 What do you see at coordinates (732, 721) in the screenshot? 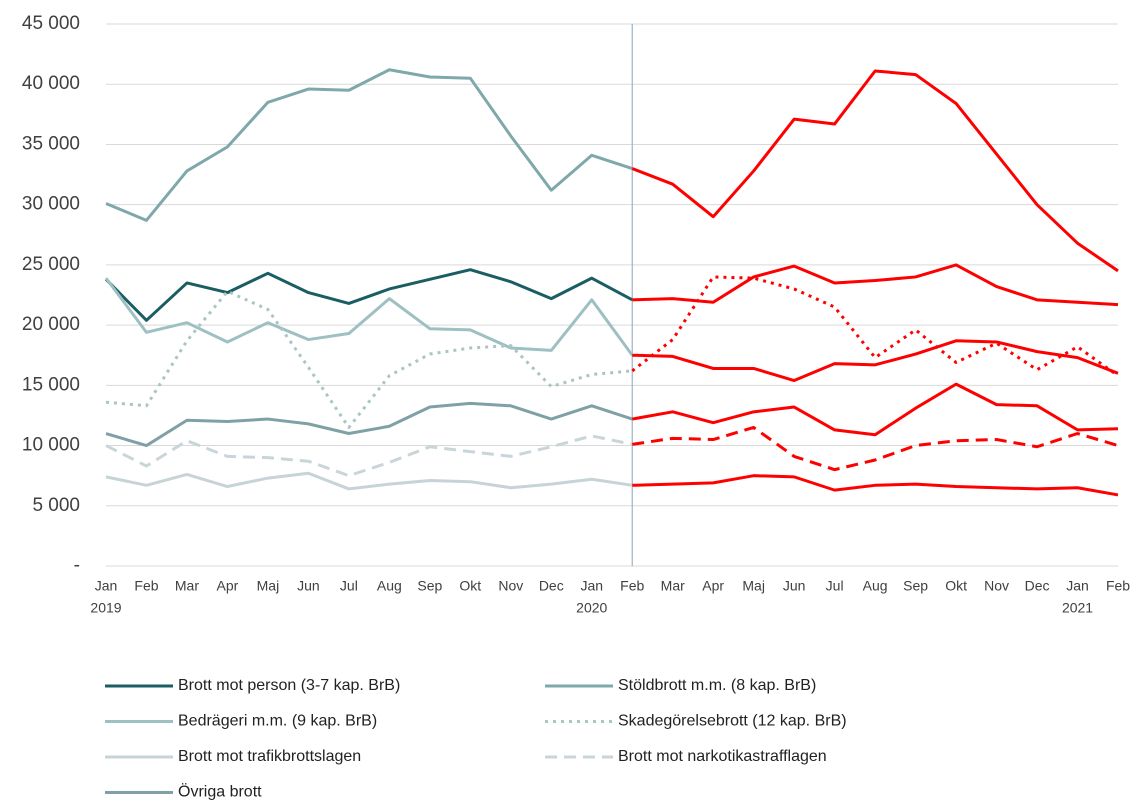
I see `legend-label: Skadegörelsebrott (12 kap. BrB)` at bounding box center [732, 721].